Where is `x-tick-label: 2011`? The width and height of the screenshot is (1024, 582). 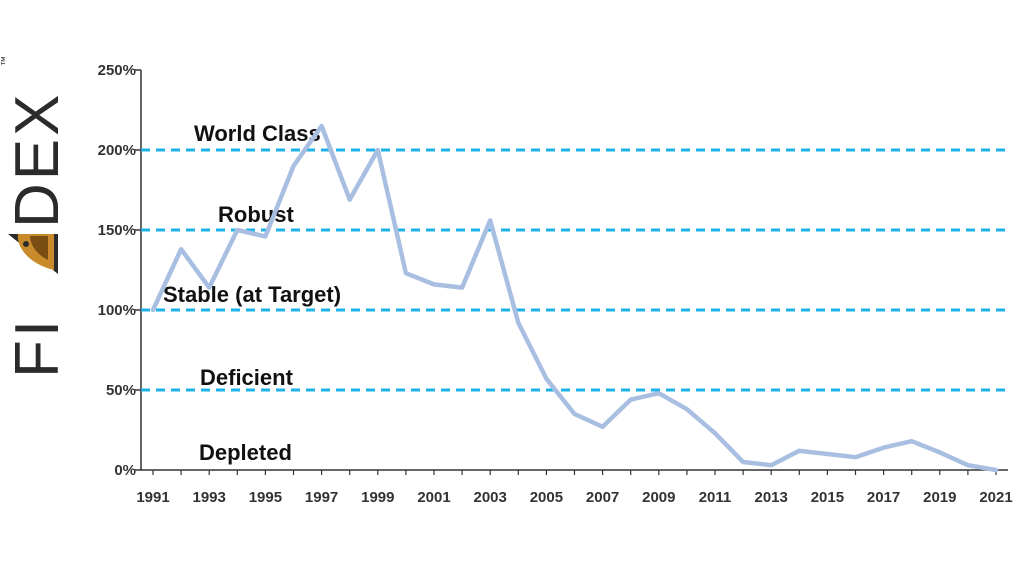
x-tick-label: 2011 is located at coordinates (715, 497).